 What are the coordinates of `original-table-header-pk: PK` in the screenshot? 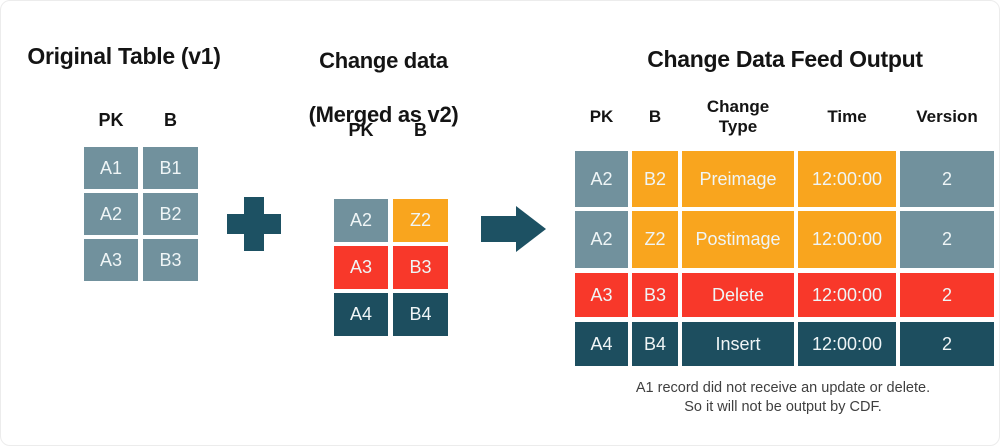 It's located at (111, 120).